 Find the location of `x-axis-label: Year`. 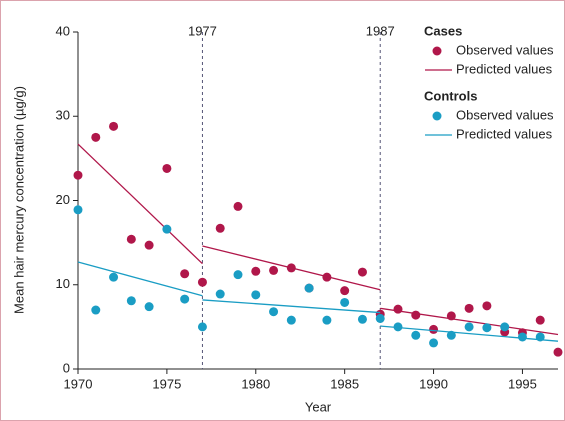

x-axis-label: Year is located at coordinates (318, 406).